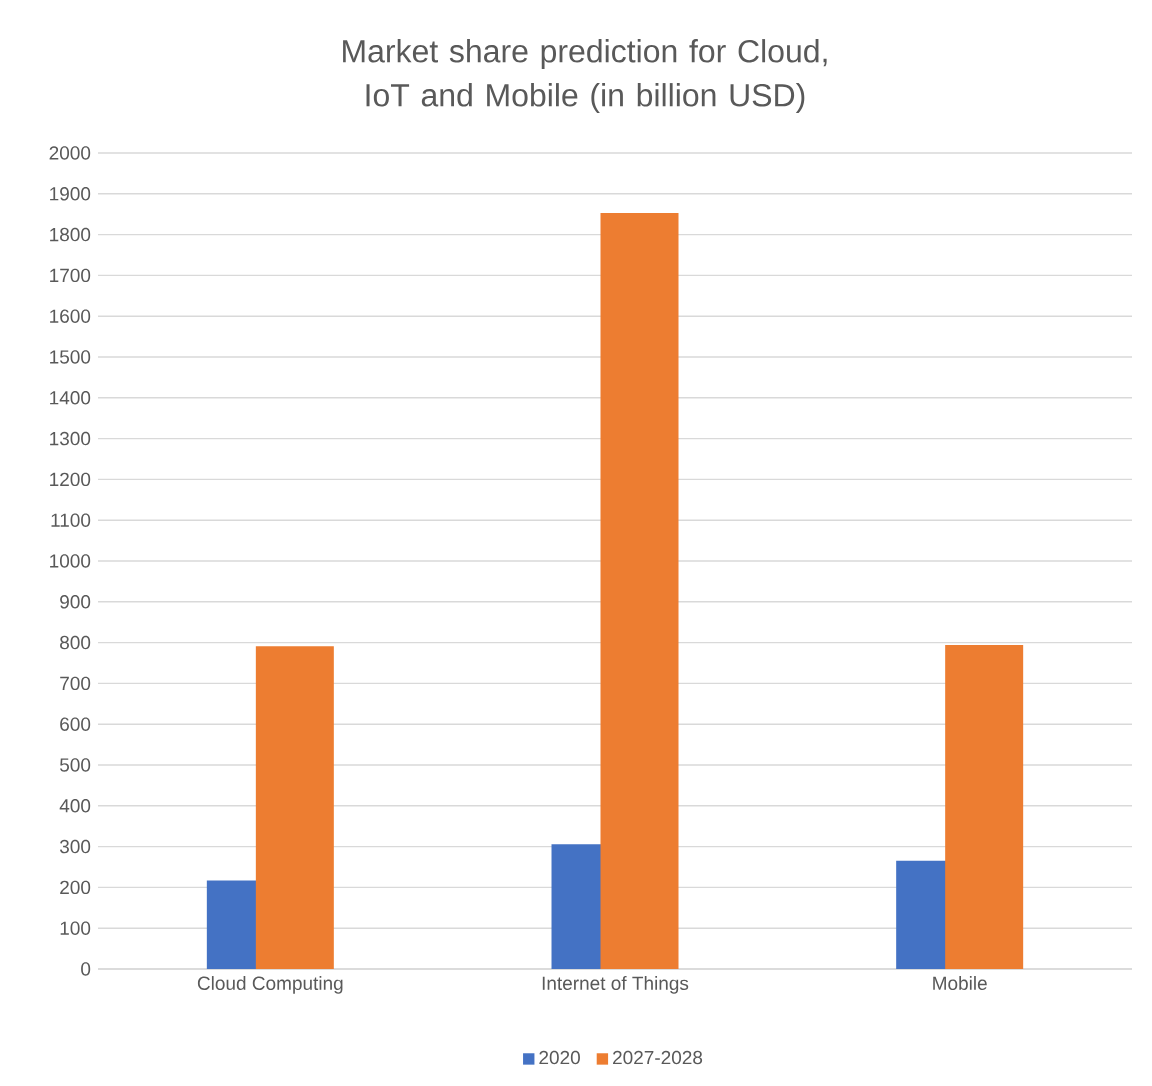  I want to click on y-tick-label: 600, so click(75, 724).